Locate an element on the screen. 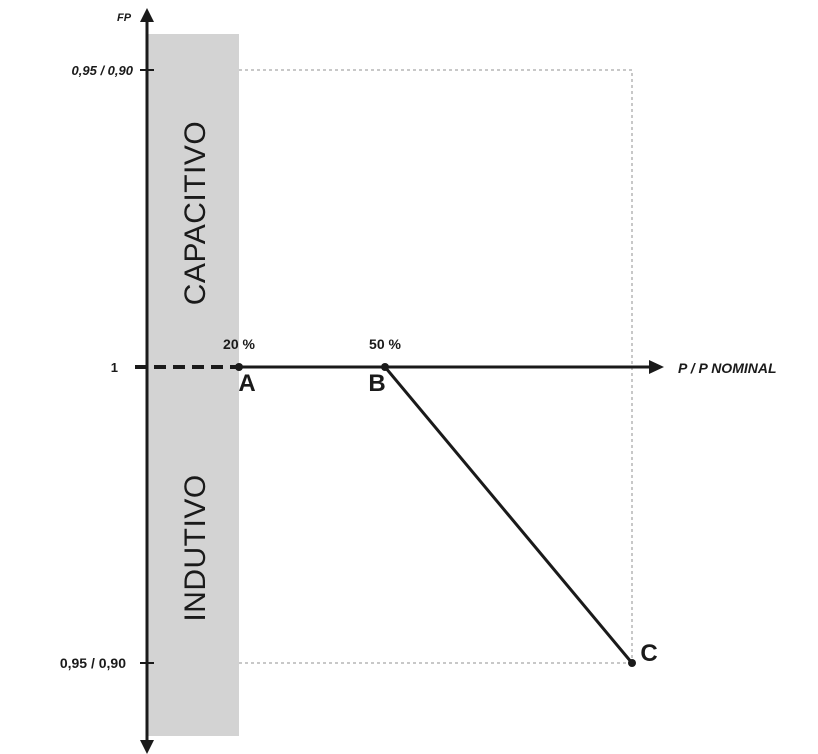 The width and height of the screenshot is (818, 754). x-axis-label: P / P NOMINAL is located at coordinates (727, 368).